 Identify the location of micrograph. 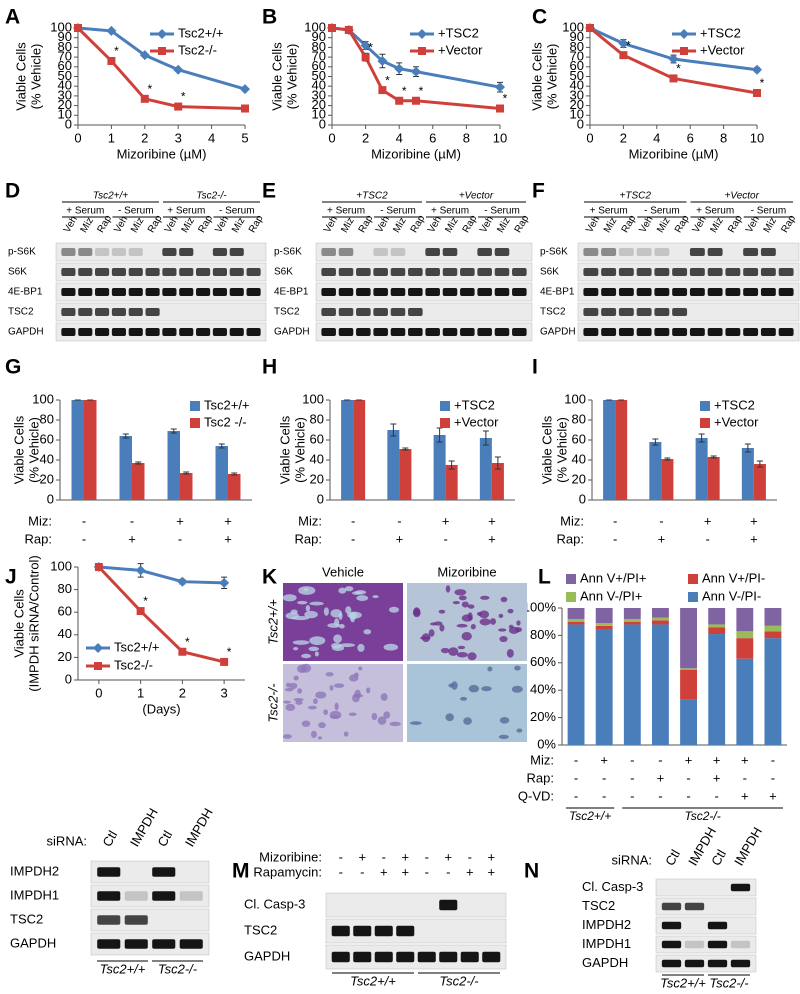
(343, 703).